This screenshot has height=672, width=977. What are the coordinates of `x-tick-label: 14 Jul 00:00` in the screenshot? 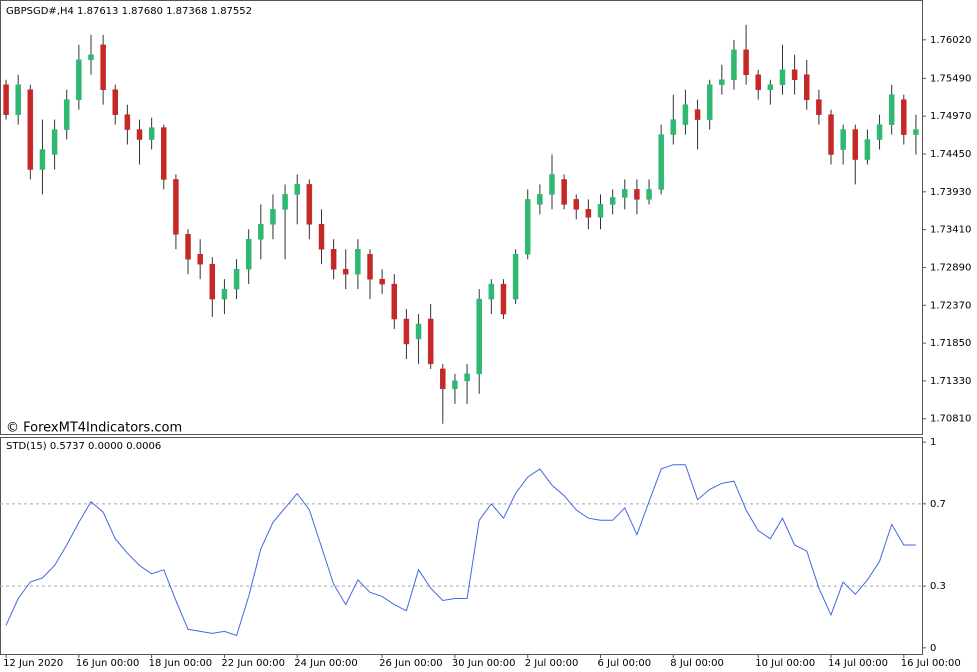 It's located at (858, 663).